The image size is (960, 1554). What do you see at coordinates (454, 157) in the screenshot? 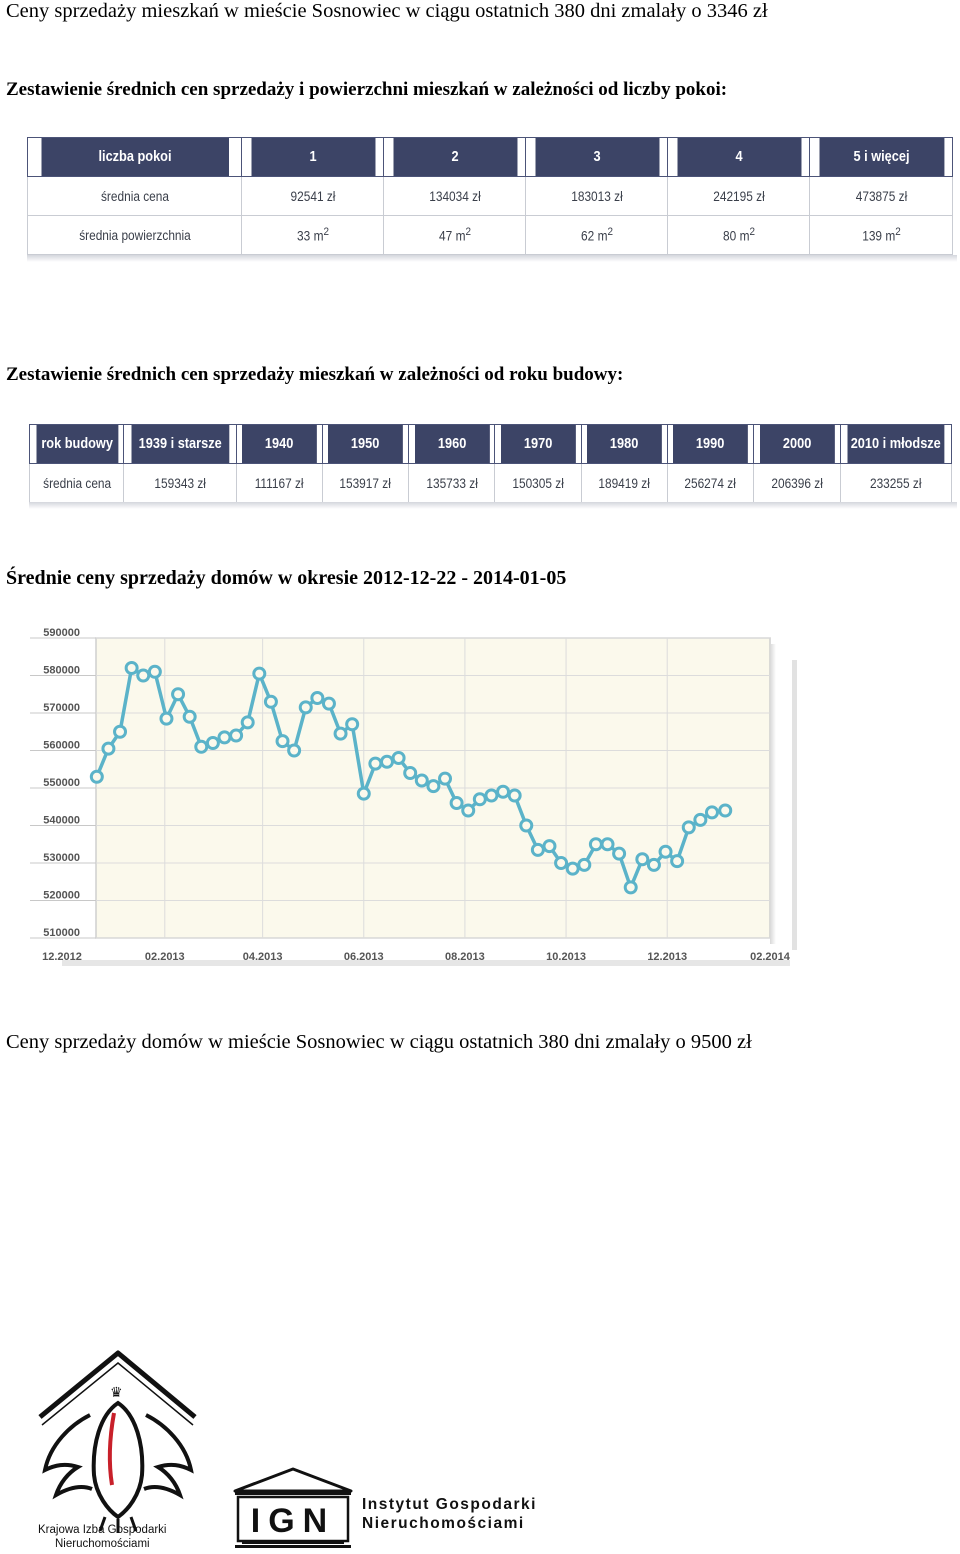
I see `header-cell: 2` at bounding box center [454, 157].